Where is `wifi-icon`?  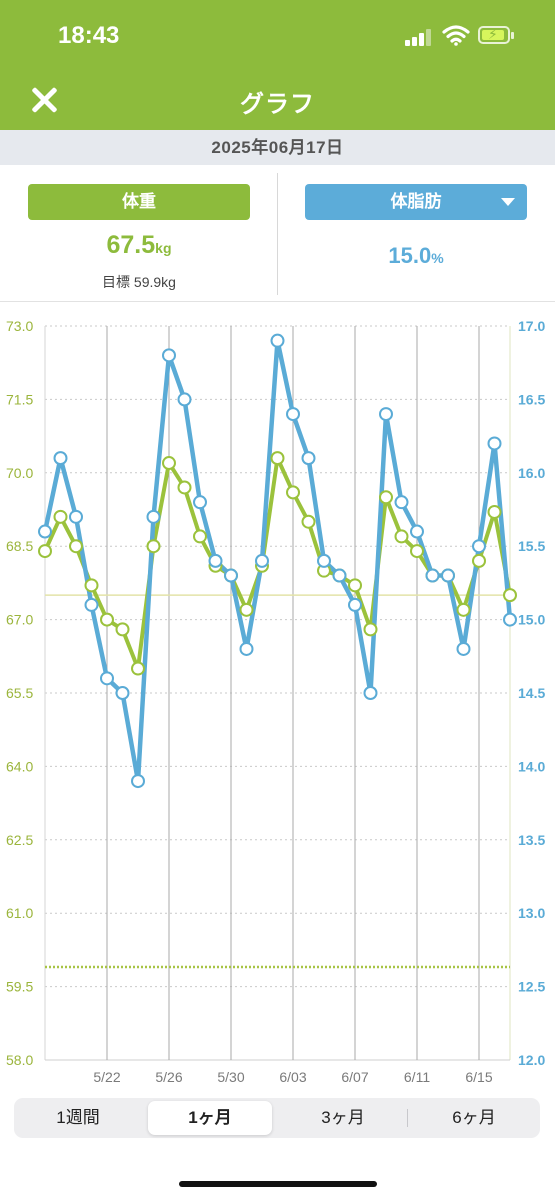 wifi-icon is located at coordinates (456, 35).